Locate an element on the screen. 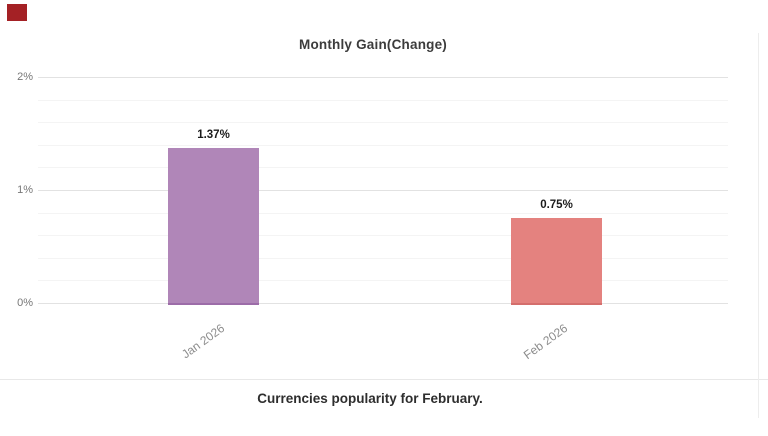  y-tick-label: 2% is located at coordinates (25, 77).